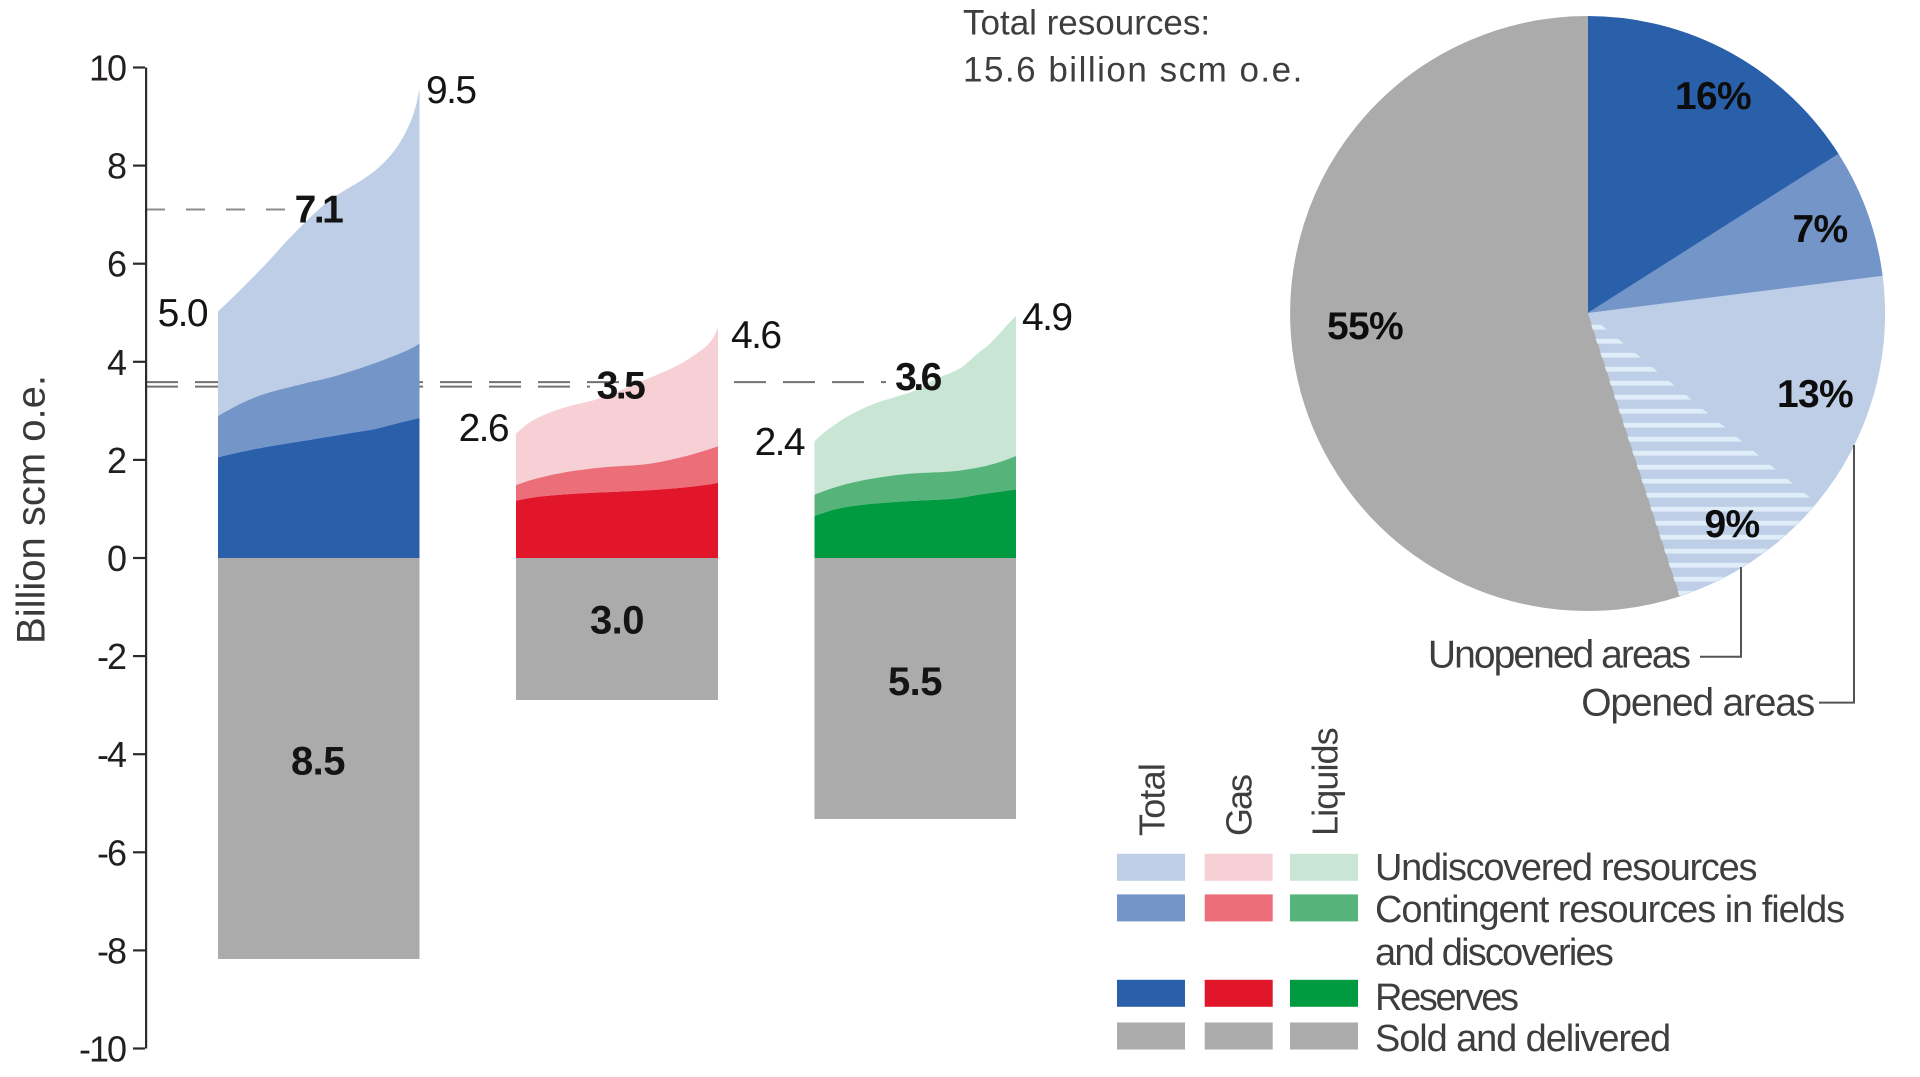 The height and width of the screenshot is (1077, 1920). I want to click on svg-text: 6, so click(116, 264).